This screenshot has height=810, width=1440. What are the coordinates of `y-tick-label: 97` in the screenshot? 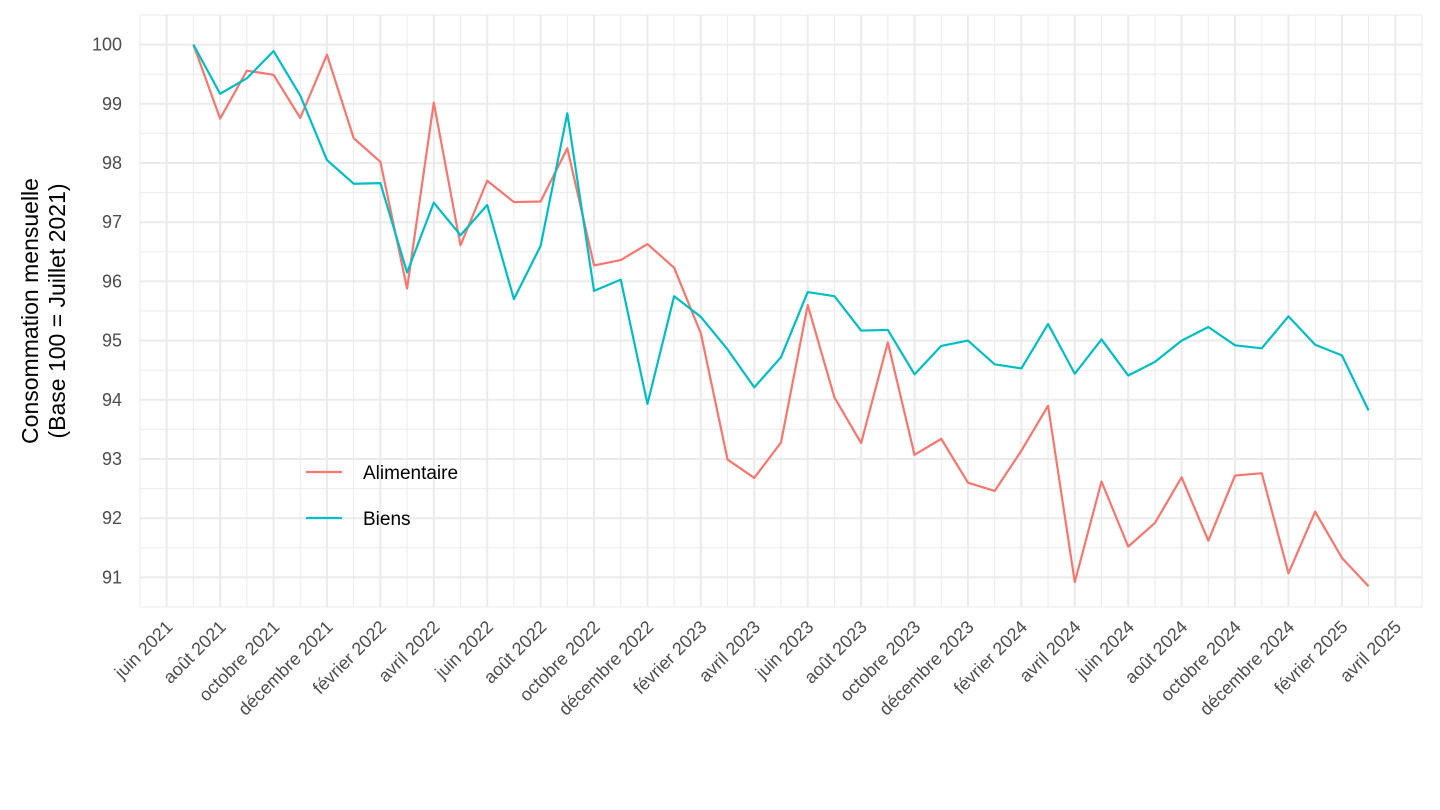 It's located at (112, 222).